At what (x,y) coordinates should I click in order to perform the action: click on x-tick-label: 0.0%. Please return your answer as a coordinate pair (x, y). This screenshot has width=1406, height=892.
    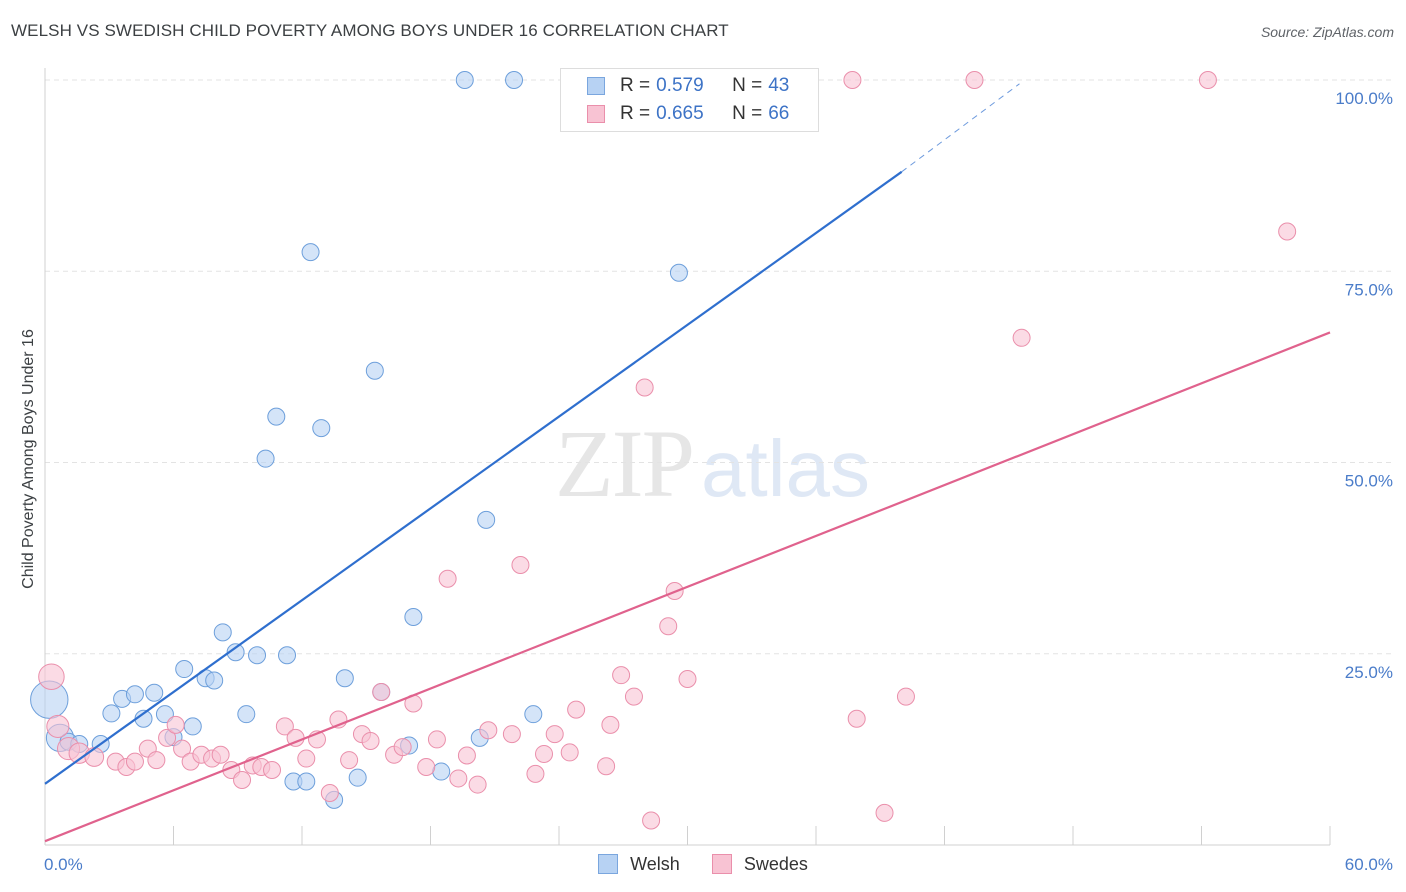
    Looking at the image, I should click on (63, 864).